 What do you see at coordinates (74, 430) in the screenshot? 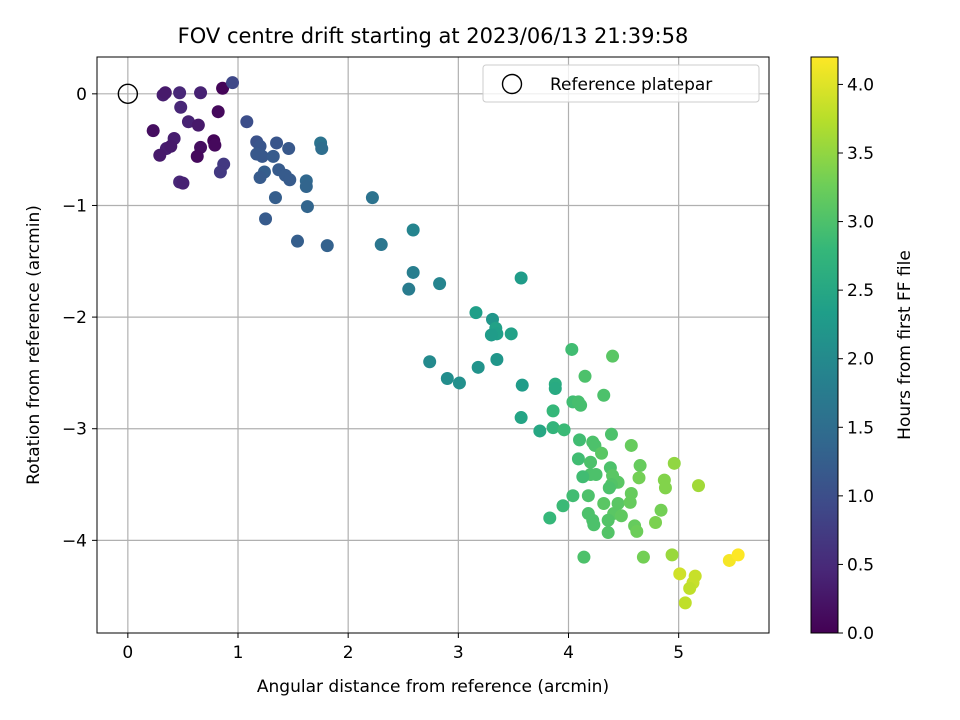
I see `y-tick-label: −3` at bounding box center [74, 430].